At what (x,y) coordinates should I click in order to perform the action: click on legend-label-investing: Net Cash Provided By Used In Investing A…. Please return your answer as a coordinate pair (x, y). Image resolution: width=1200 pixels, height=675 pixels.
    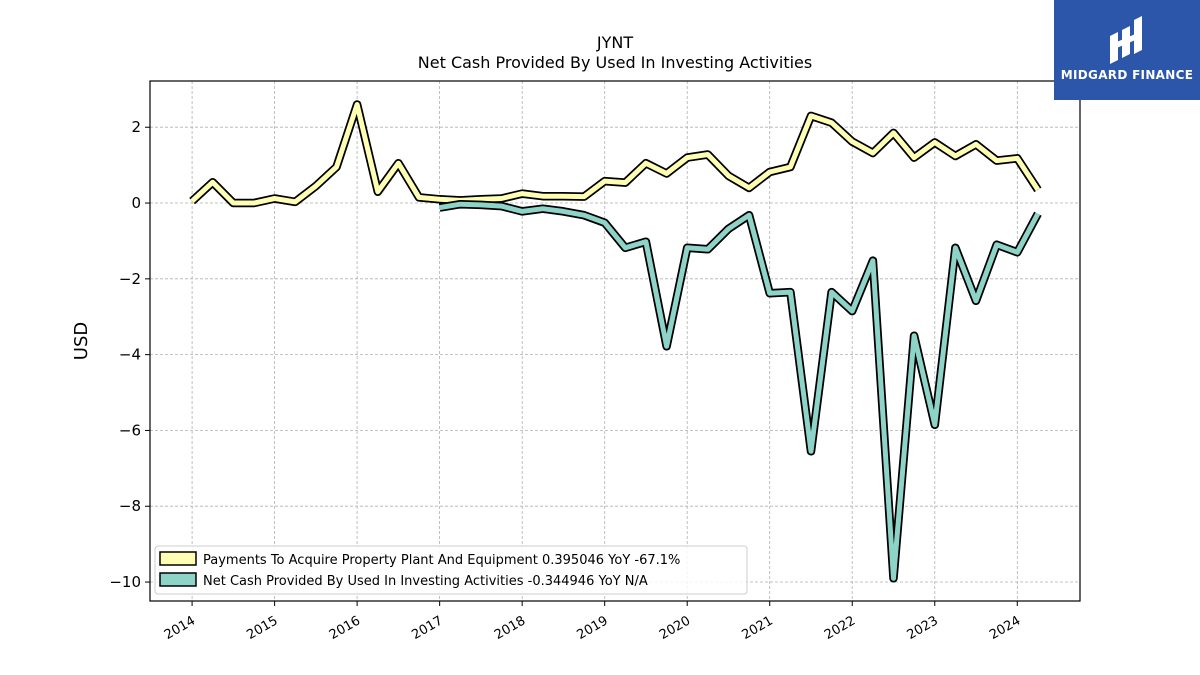
    Looking at the image, I should click on (425, 581).